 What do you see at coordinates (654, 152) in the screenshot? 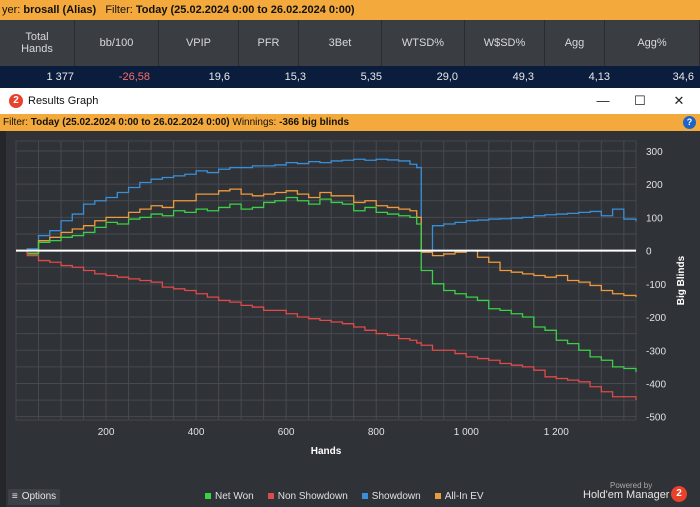
I see `y-tick-label: 300` at bounding box center [654, 152].